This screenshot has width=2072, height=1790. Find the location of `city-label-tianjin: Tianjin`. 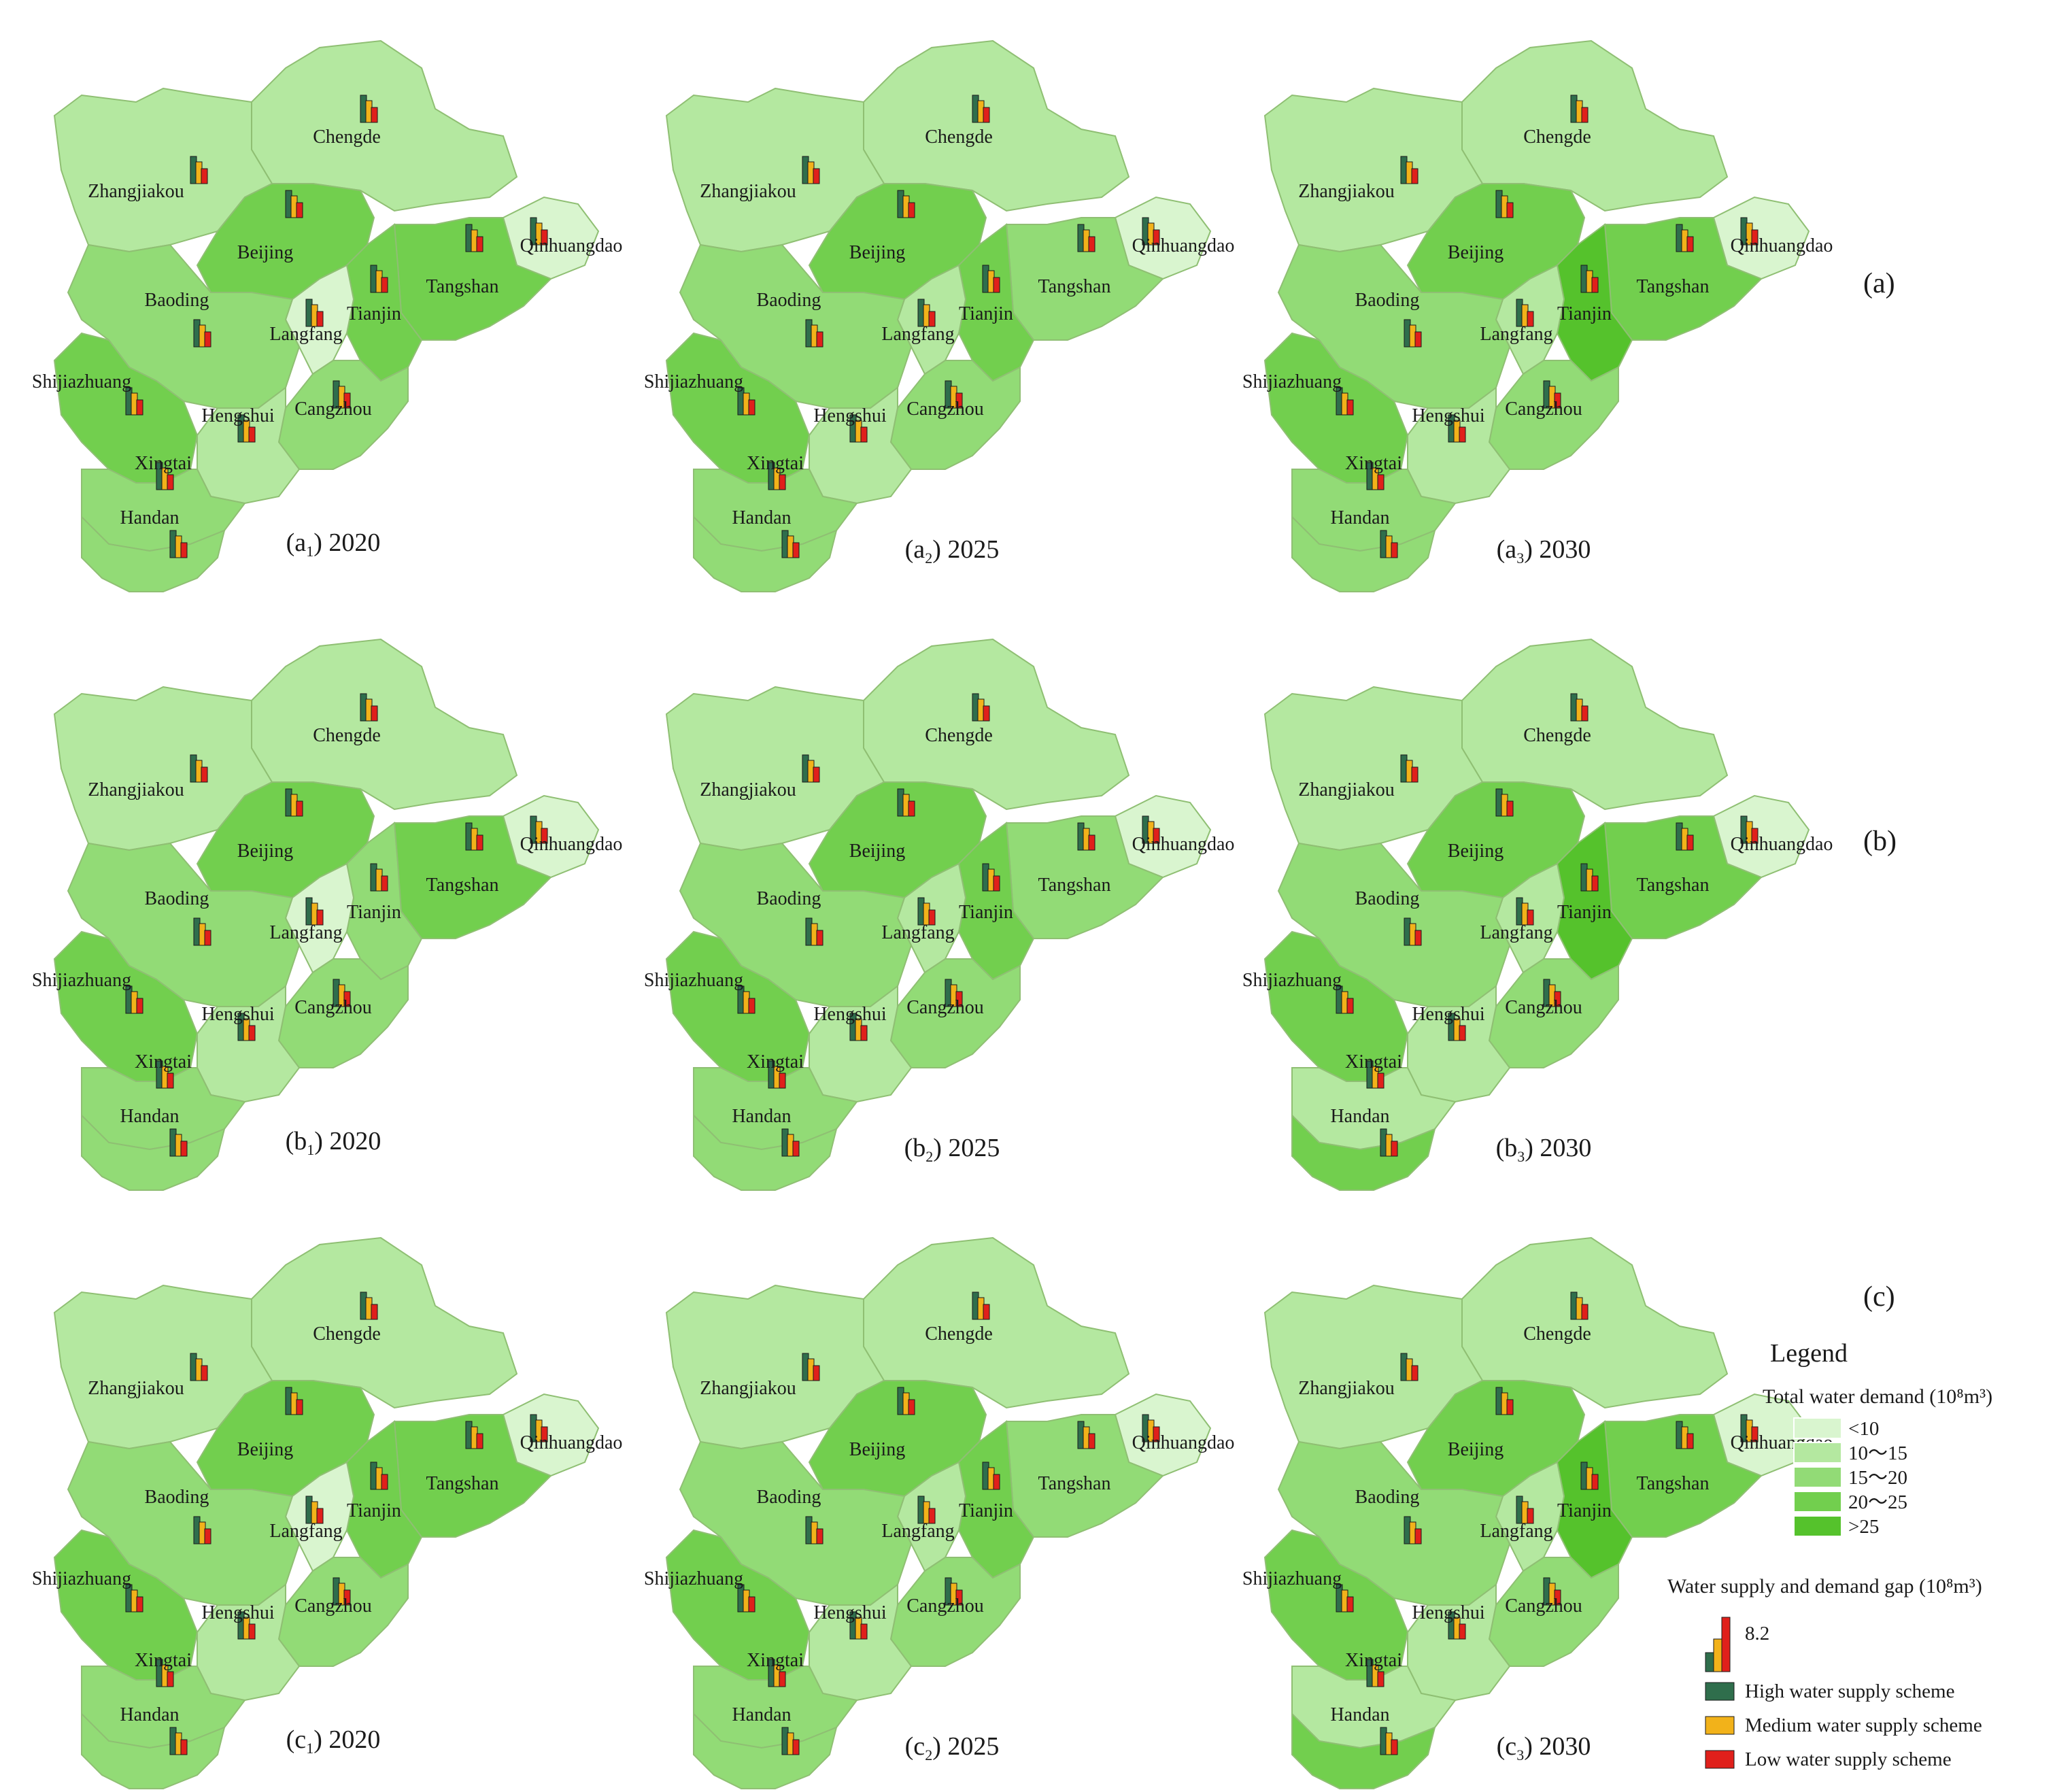

city-label-tianjin: Tianjin is located at coordinates (986, 912).